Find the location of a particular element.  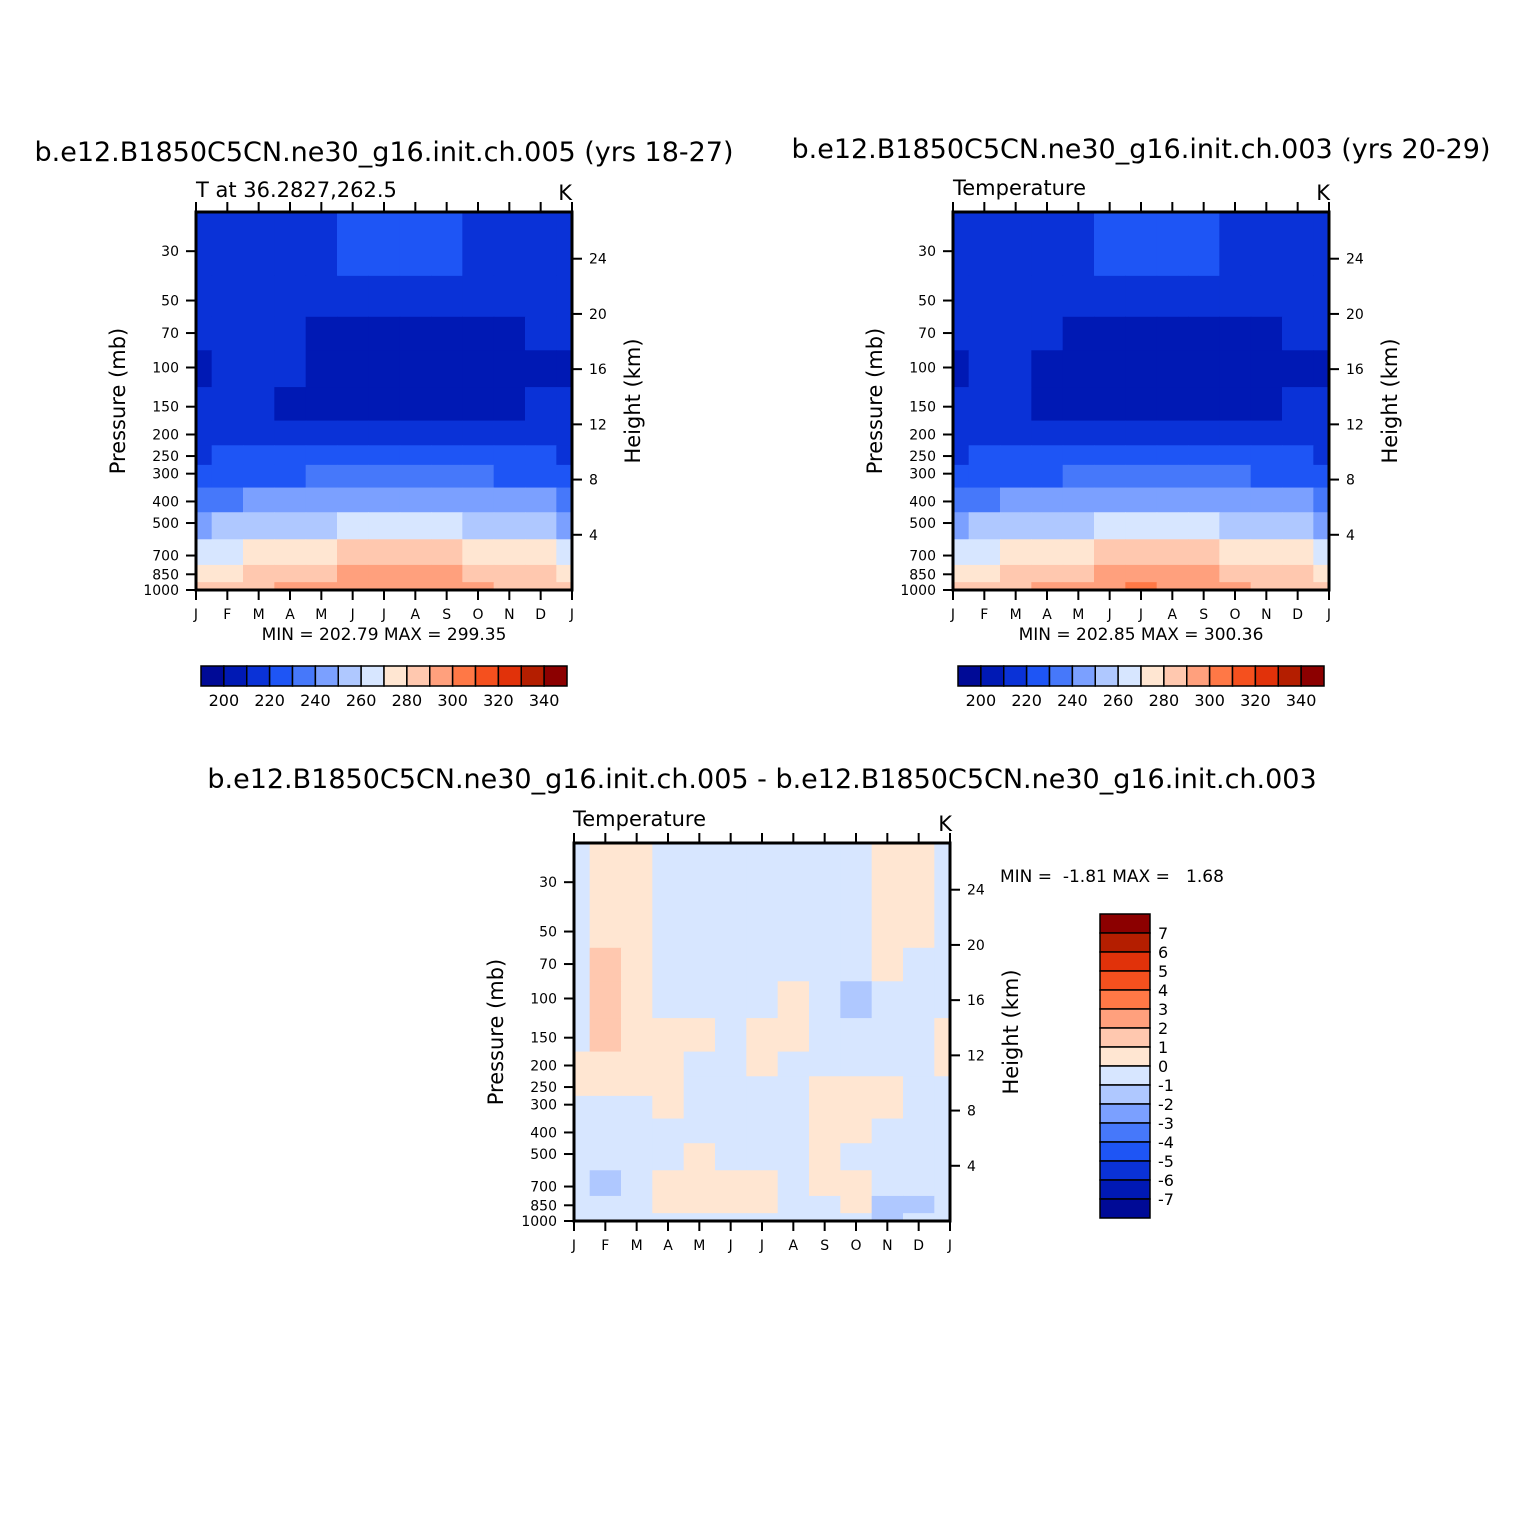

panel-2-min-max: MIN = 202.85 MAX = 300.36 is located at coordinates (1141, 635).